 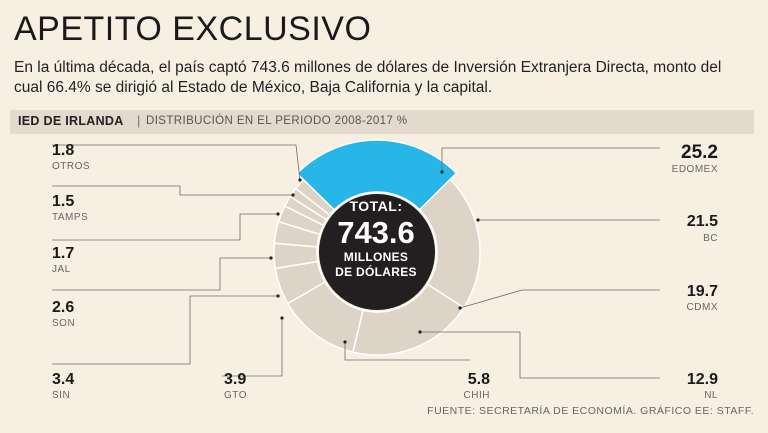 I want to click on value-label-bc: 21.5, so click(x=702, y=221).